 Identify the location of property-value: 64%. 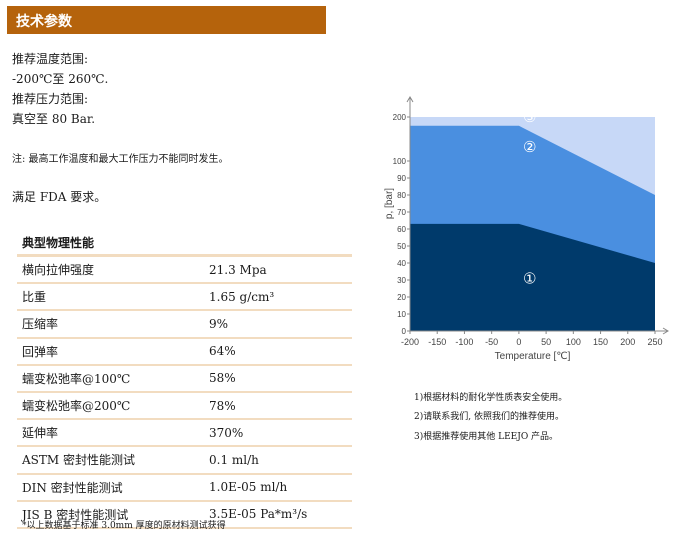
(278, 351).